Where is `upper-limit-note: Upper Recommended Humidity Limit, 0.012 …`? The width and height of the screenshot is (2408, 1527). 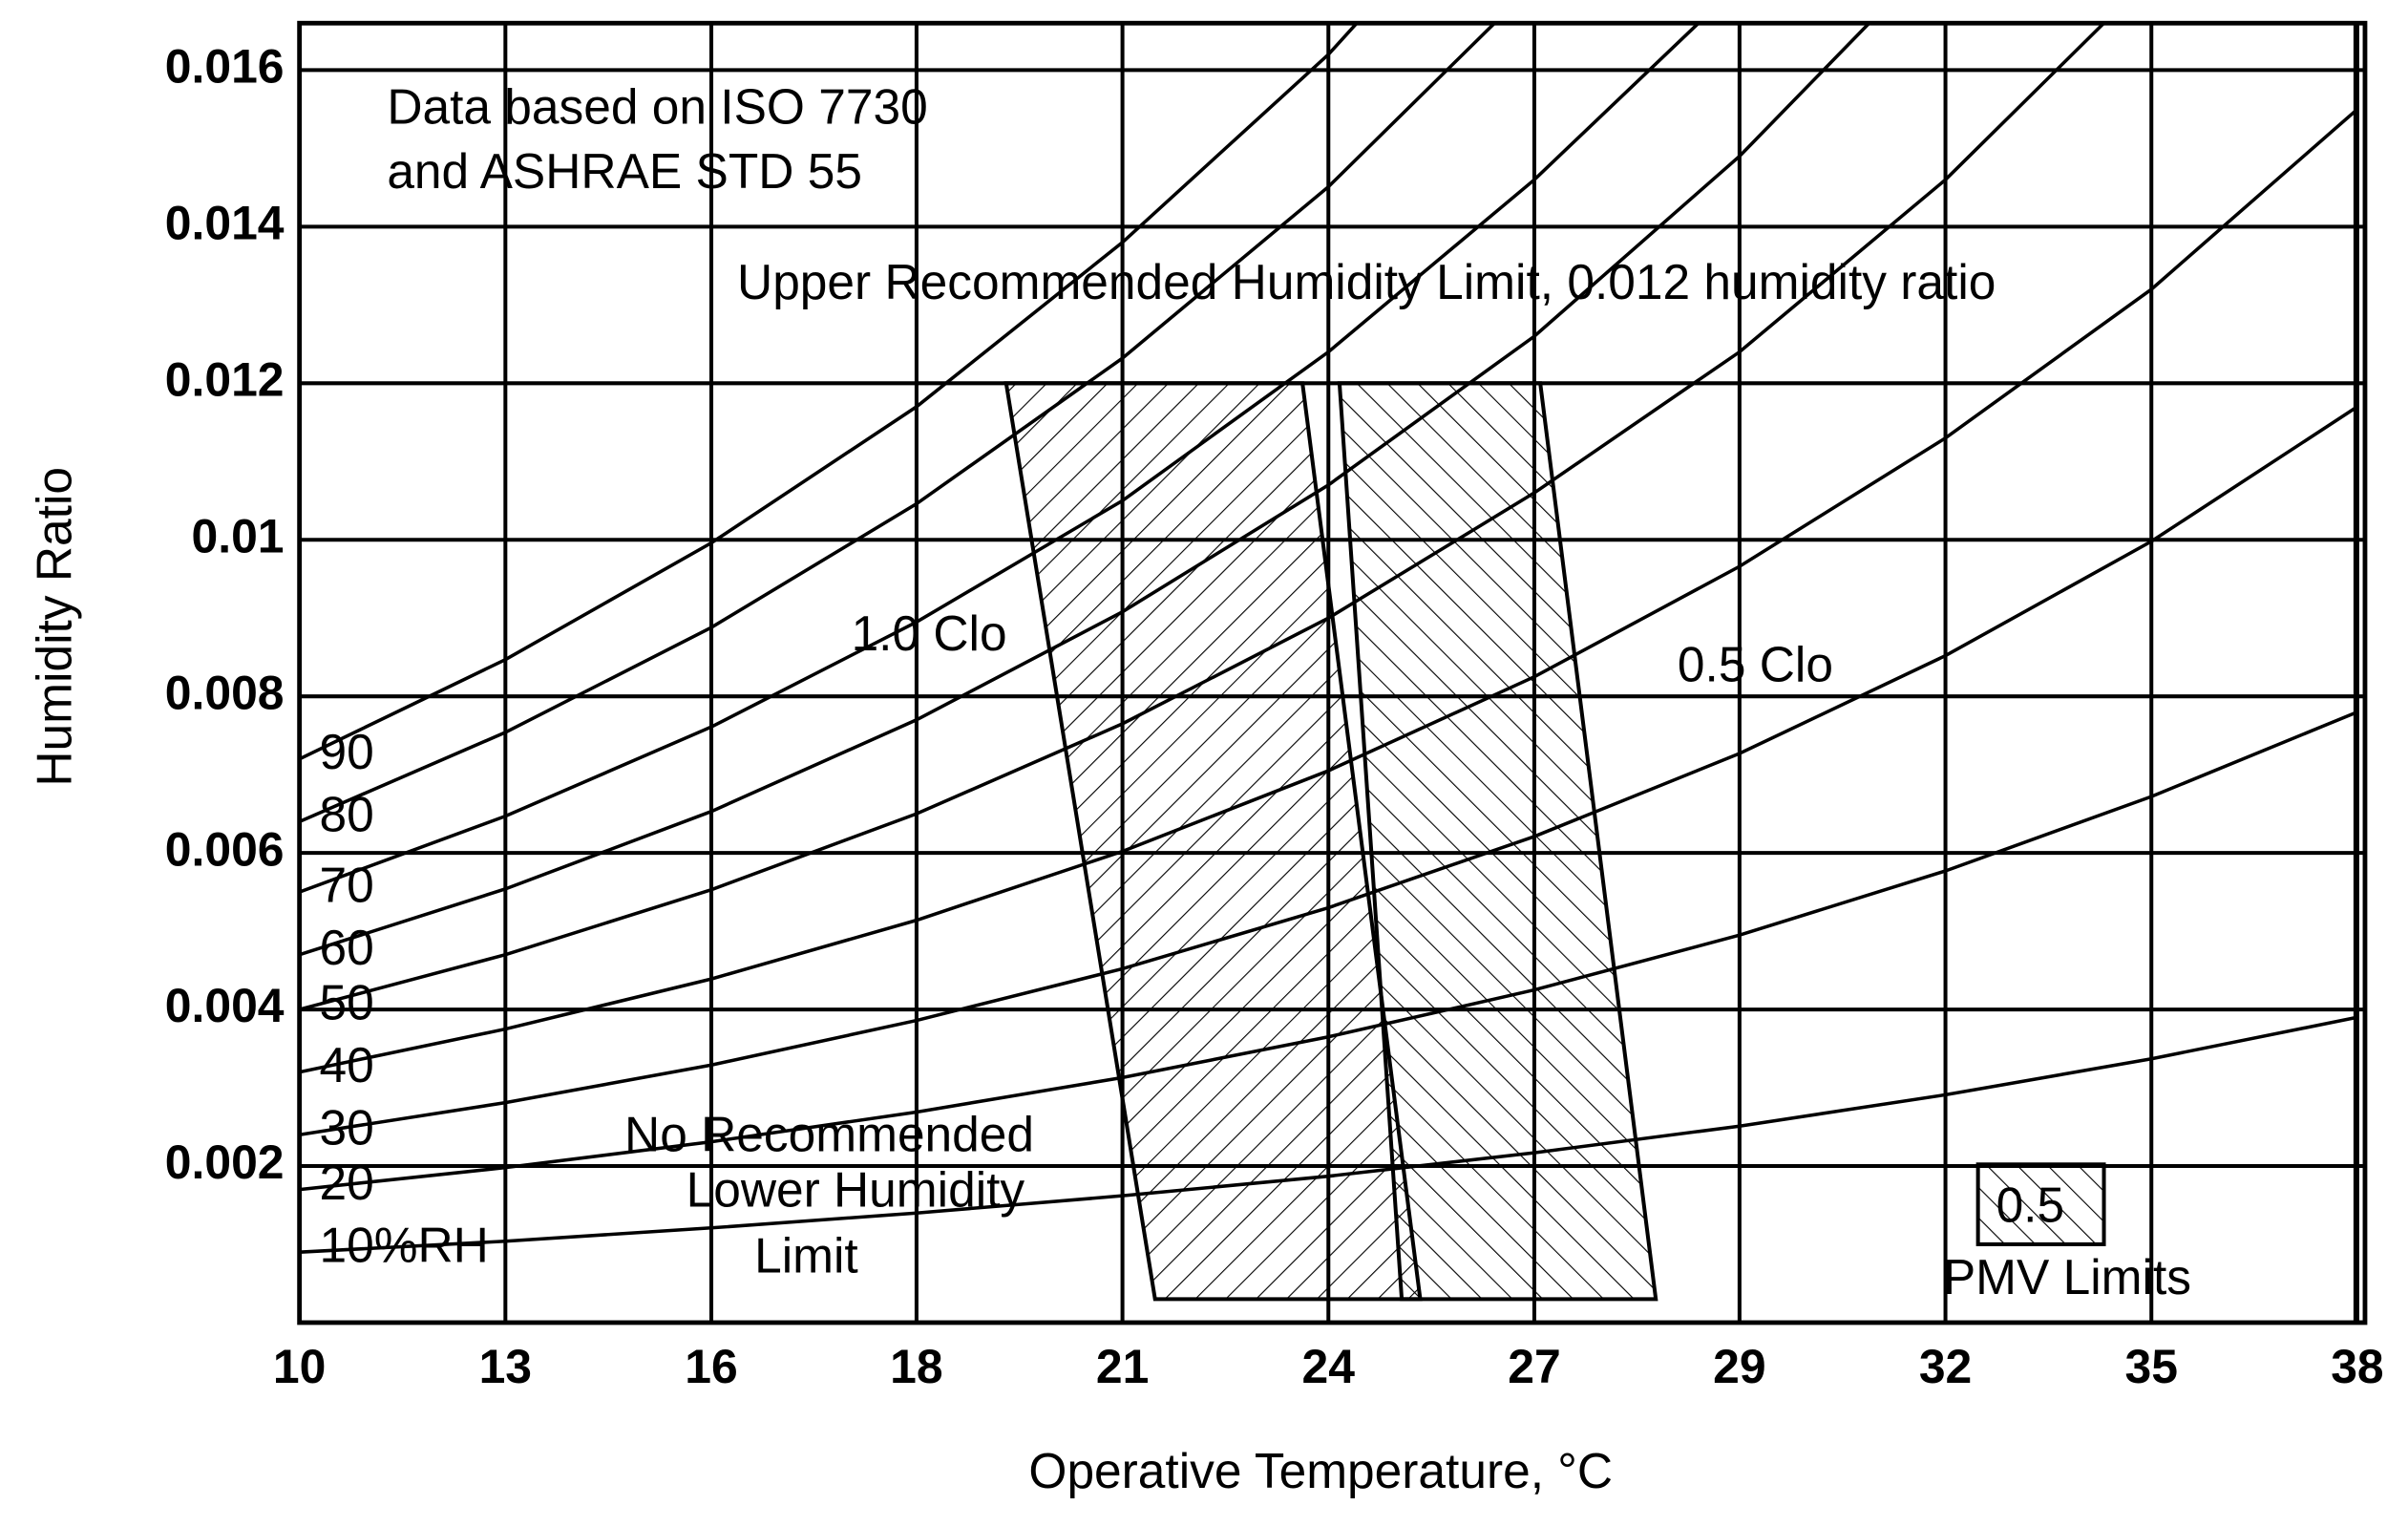
upper-limit-note: Upper Recommended Humidity Limit, 0.012 … is located at coordinates (1366, 281).